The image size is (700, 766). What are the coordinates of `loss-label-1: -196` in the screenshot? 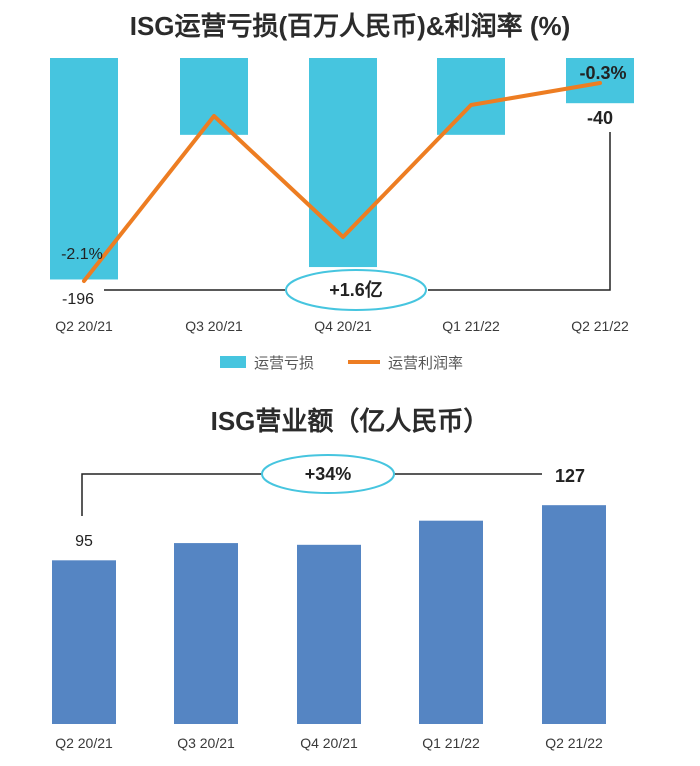 It's located at (78, 299).